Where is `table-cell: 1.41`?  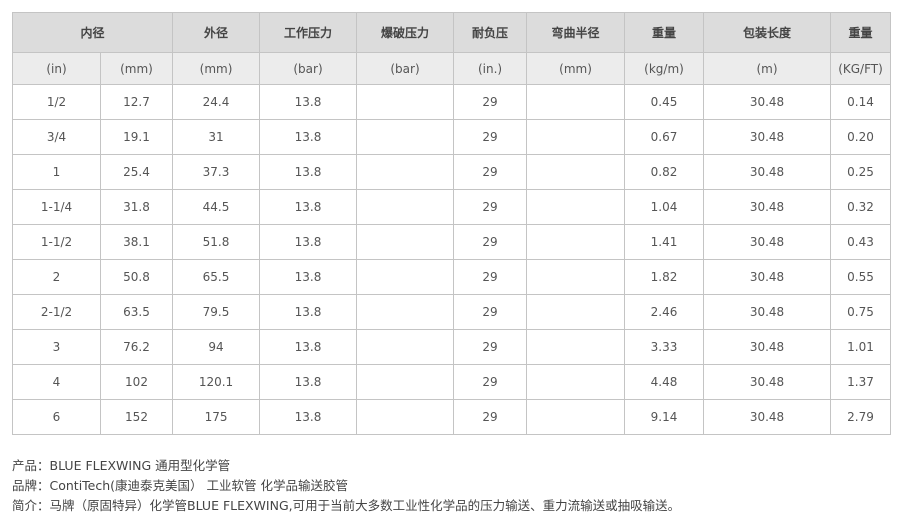 table-cell: 1.41 is located at coordinates (664, 242).